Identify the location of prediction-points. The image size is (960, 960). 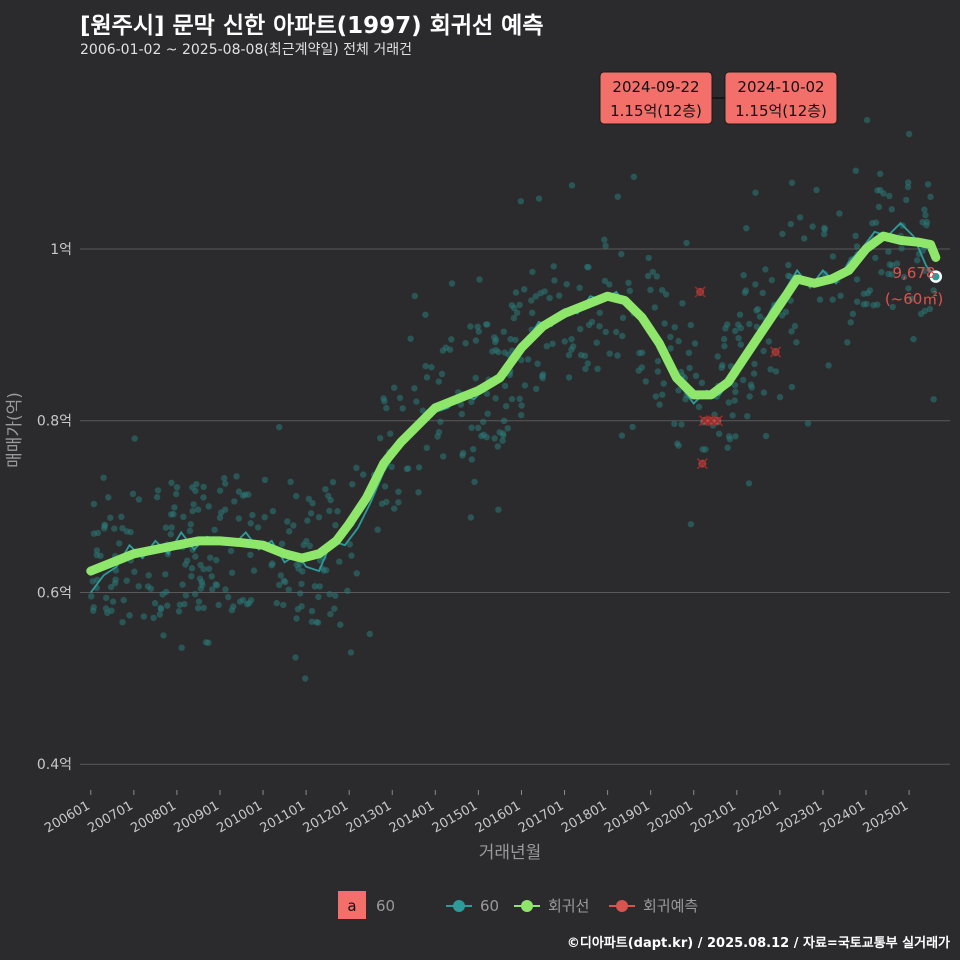
(738, 378).